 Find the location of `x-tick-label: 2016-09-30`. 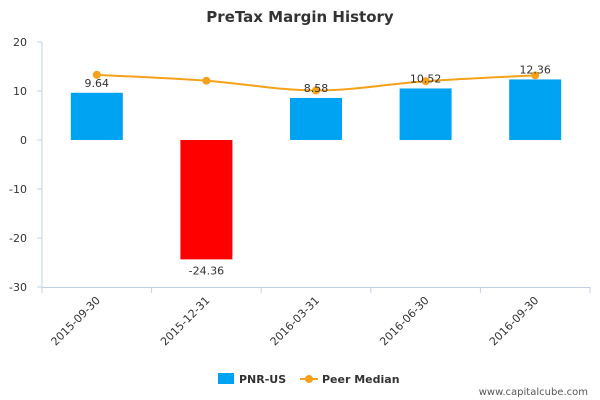

x-tick-label: 2016-09-30 is located at coordinates (514, 321).